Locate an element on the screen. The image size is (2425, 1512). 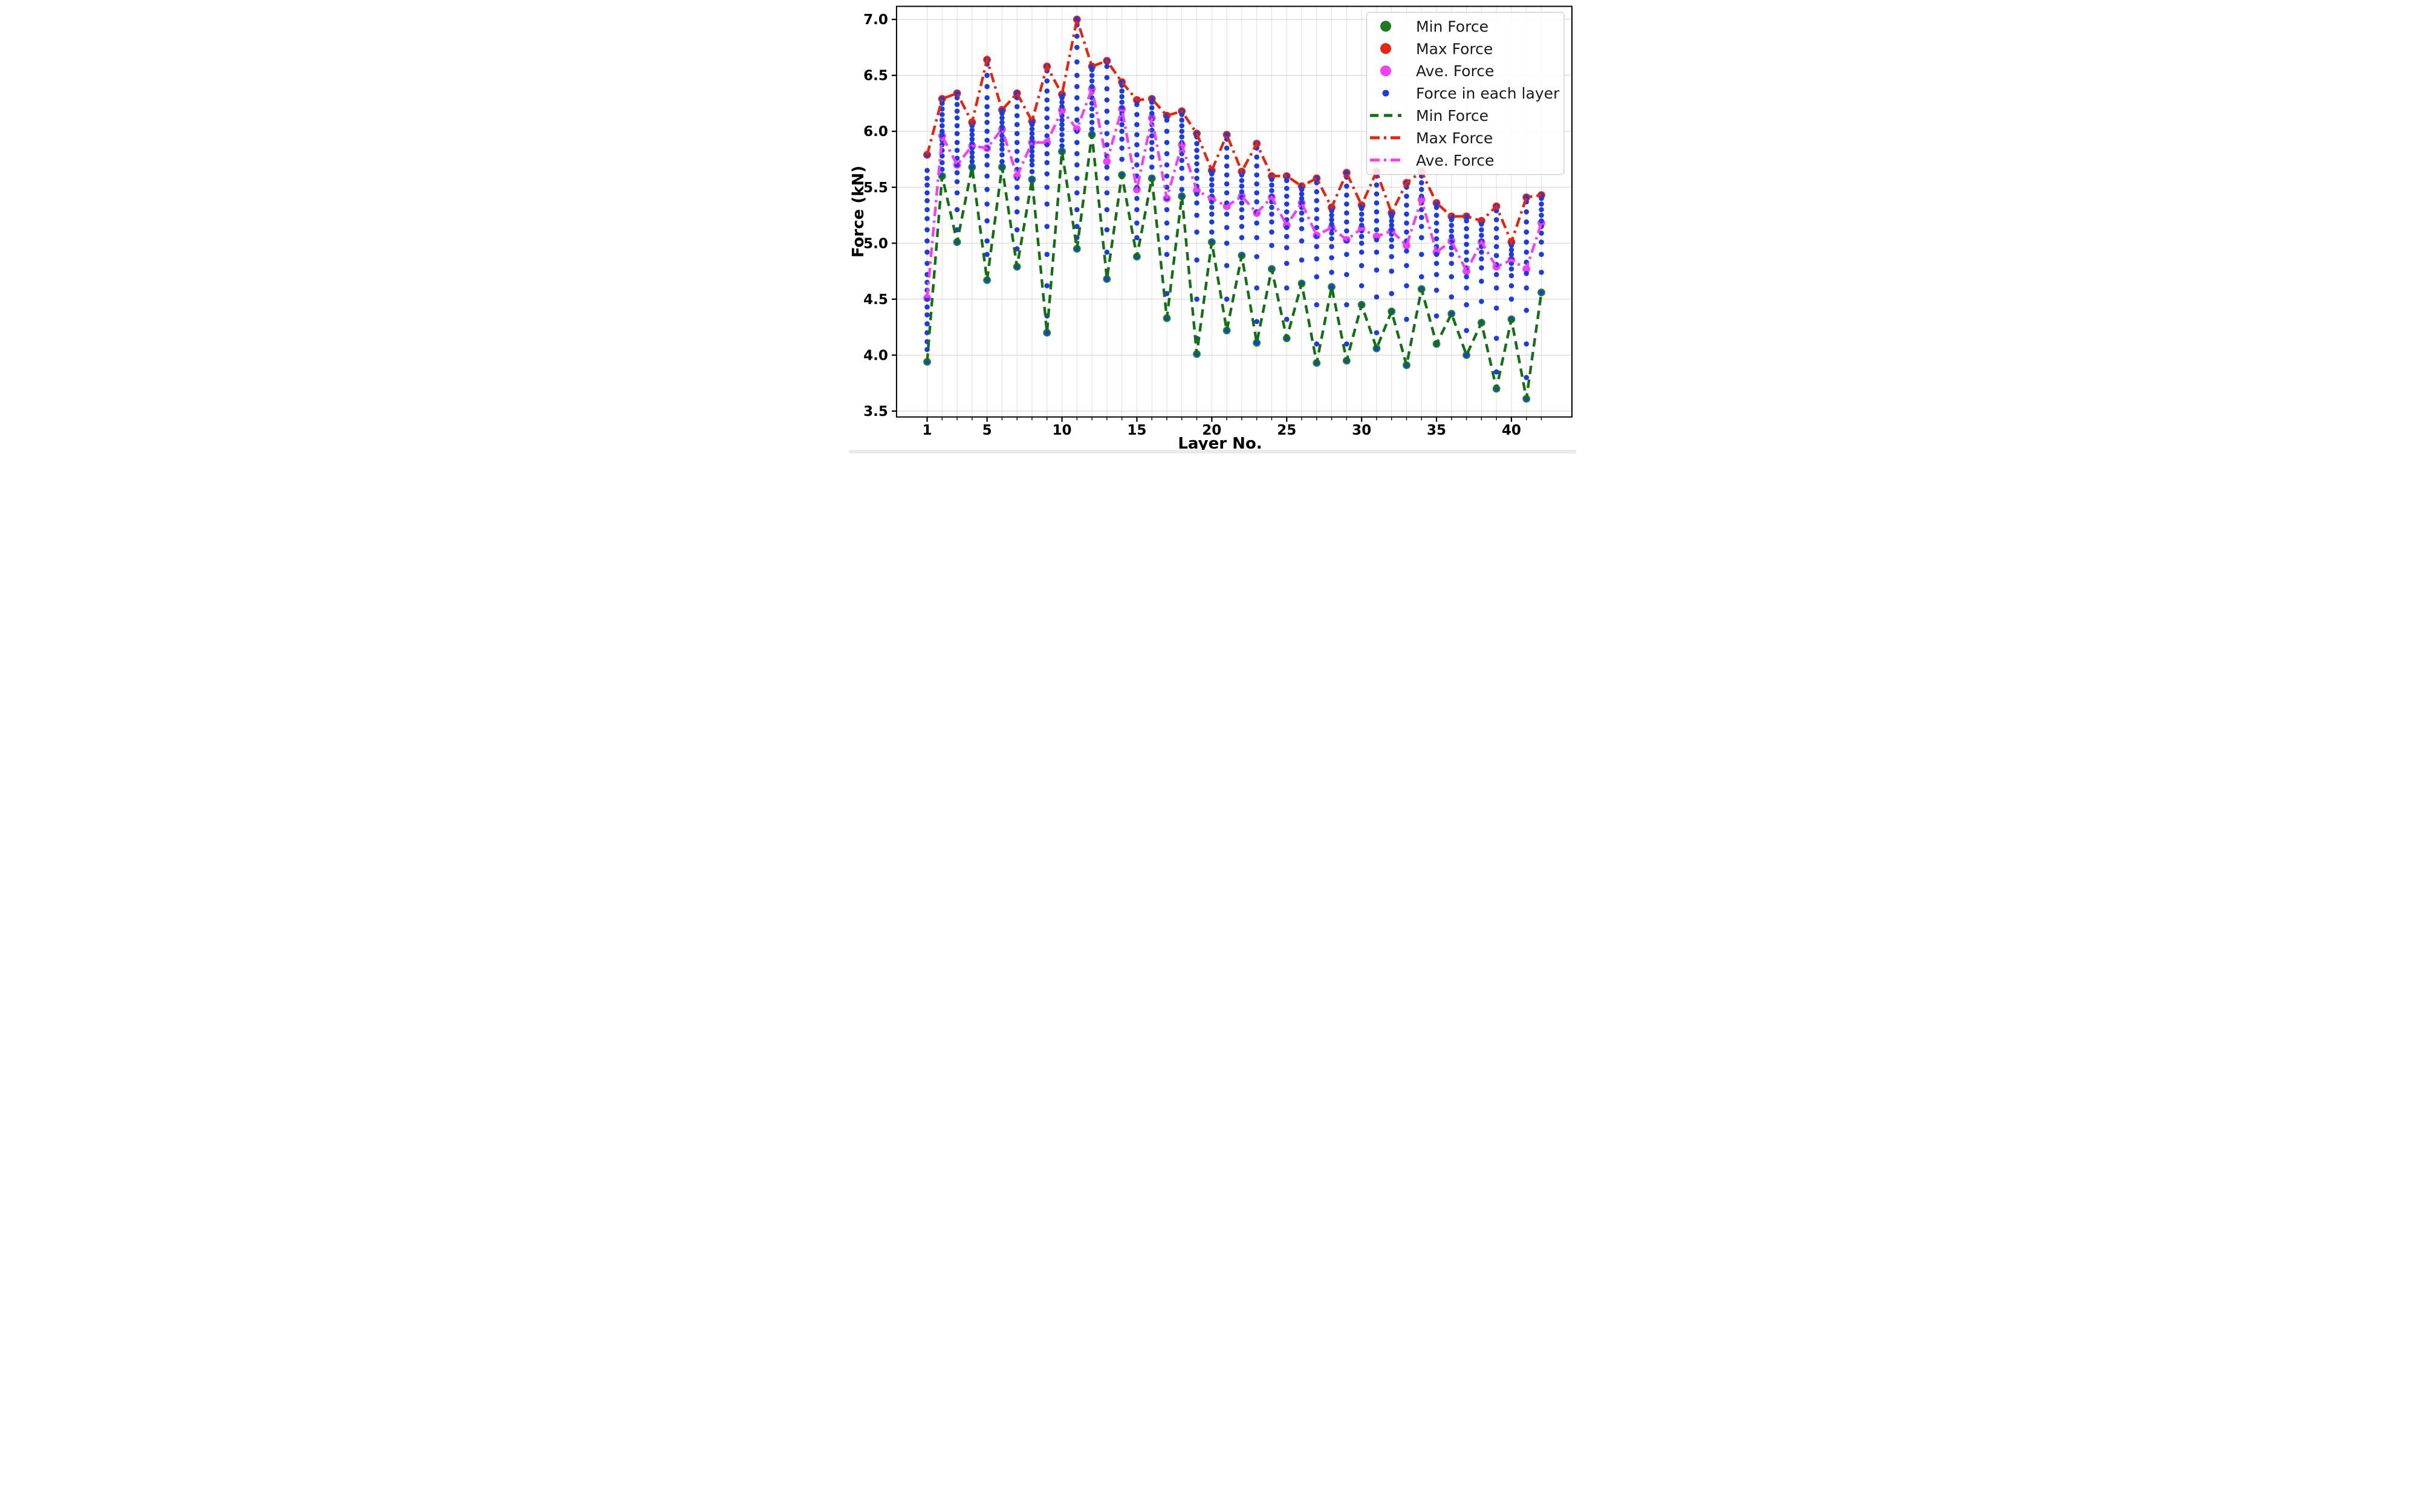
y-tick-label: 4.0 is located at coordinates (875, 355).